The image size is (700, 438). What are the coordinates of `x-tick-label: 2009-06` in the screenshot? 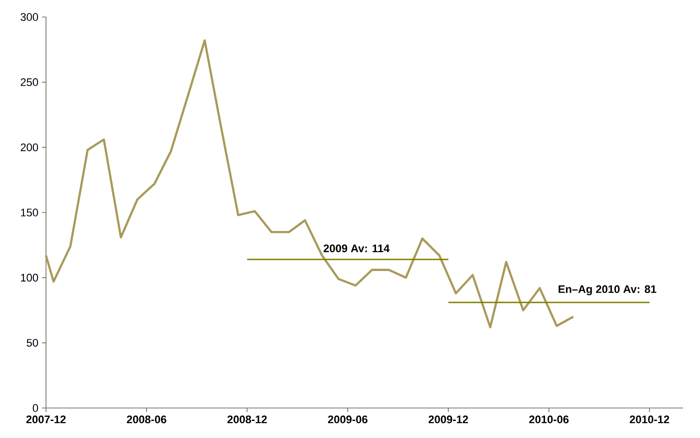 It's located at (348, 420).